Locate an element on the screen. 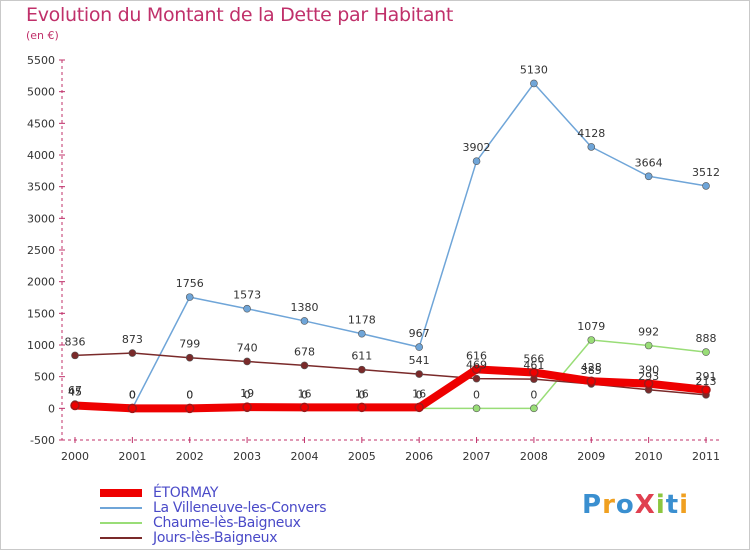 This screenshot has width=750, height=550. data-label-2: 992 is located at coordinates (648, 332).